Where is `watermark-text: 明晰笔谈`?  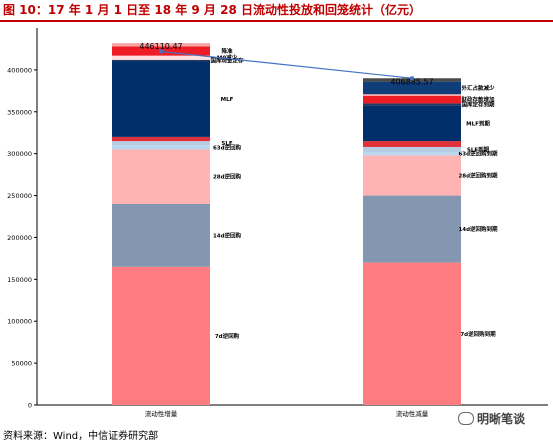 watermark-text: 明晰笔谈 is located at coordinates (501, 419).